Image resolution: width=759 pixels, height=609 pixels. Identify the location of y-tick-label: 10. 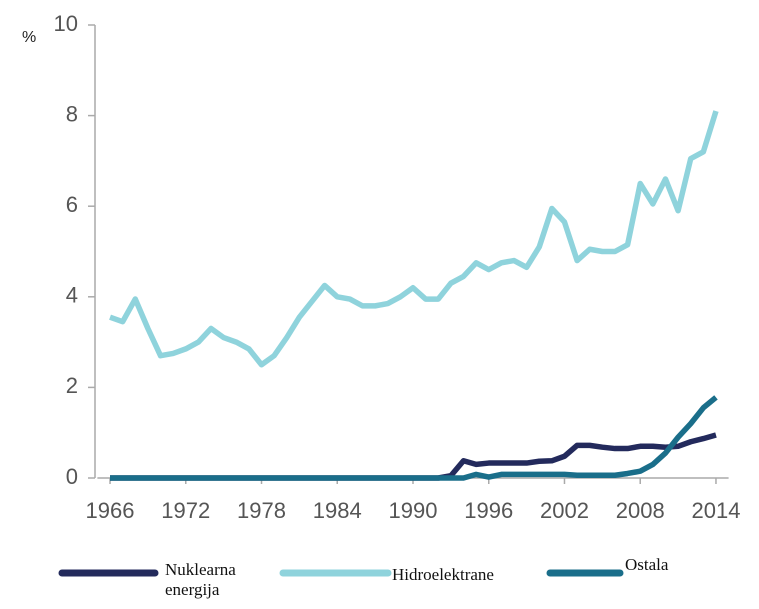
(66, 23).